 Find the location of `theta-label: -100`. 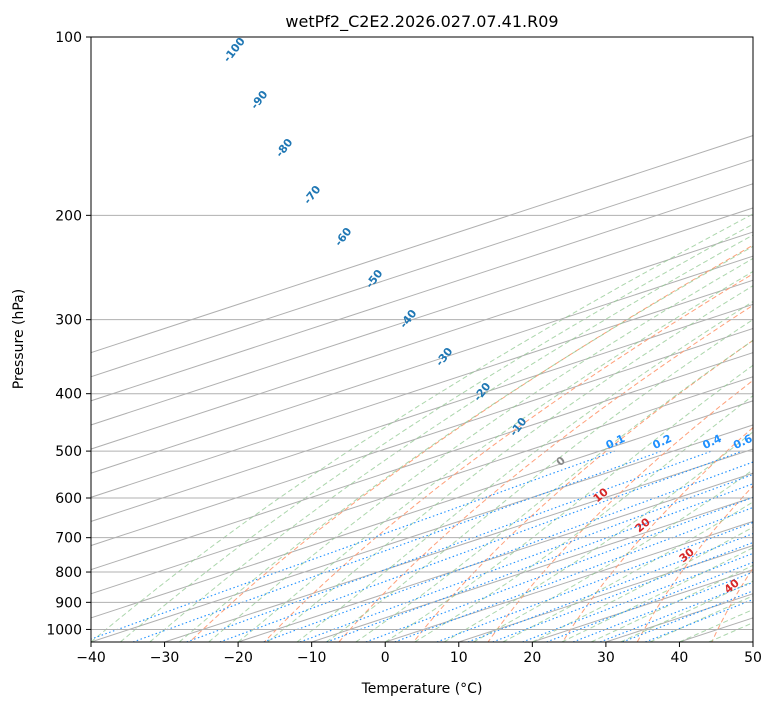

theta-label: -100 is located at coordinates (234, 50).